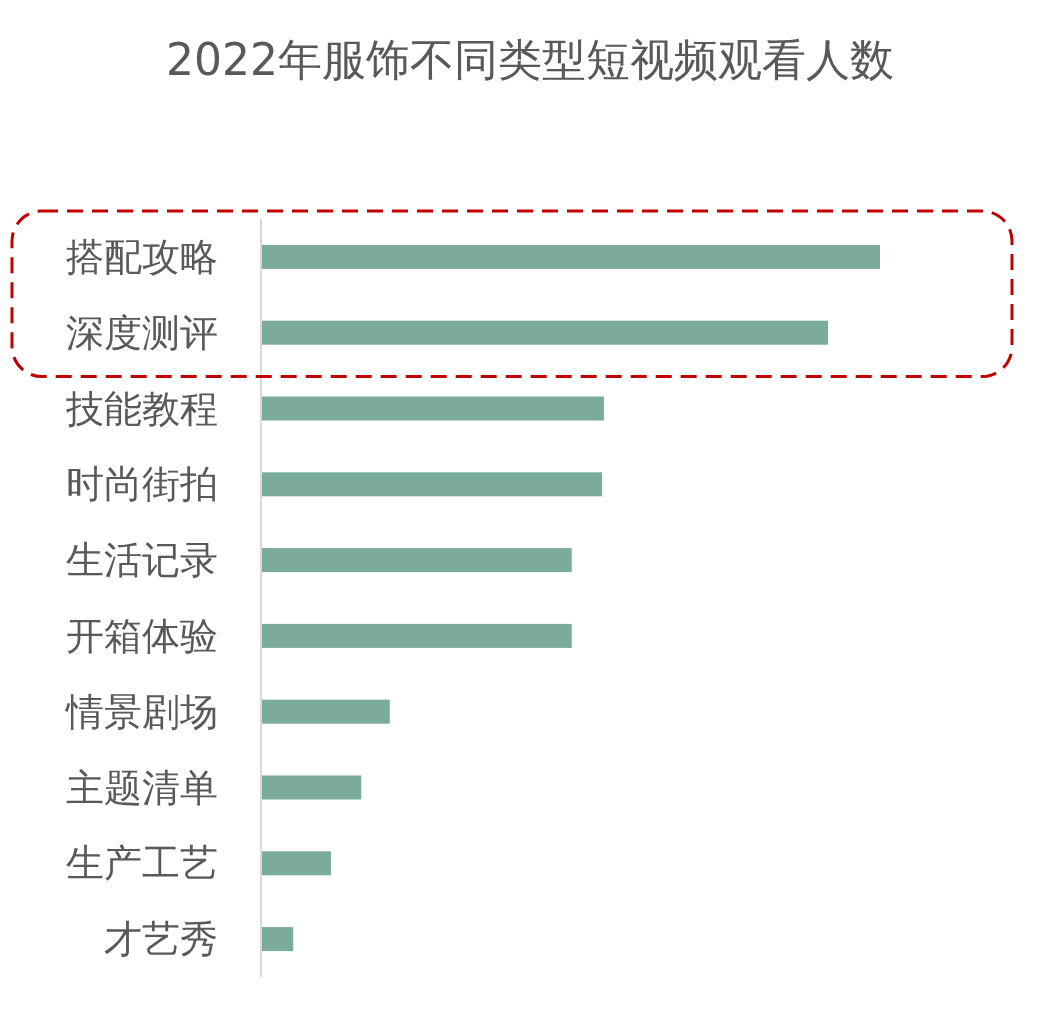  Describe the element at coordinates (142, 332) in the screenshot. I see `y-tick-label: 深度测评` at that location.